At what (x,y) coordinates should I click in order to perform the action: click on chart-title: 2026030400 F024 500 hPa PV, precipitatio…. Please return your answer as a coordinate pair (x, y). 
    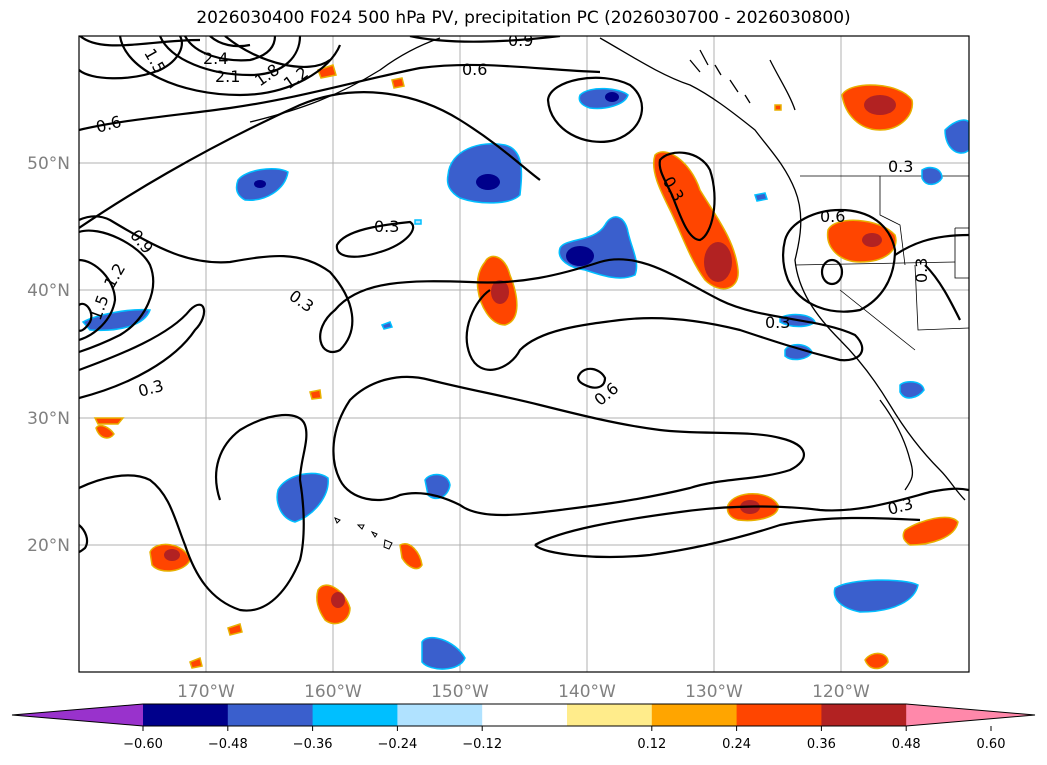
    Looking at the image, I should click on (523, 18).